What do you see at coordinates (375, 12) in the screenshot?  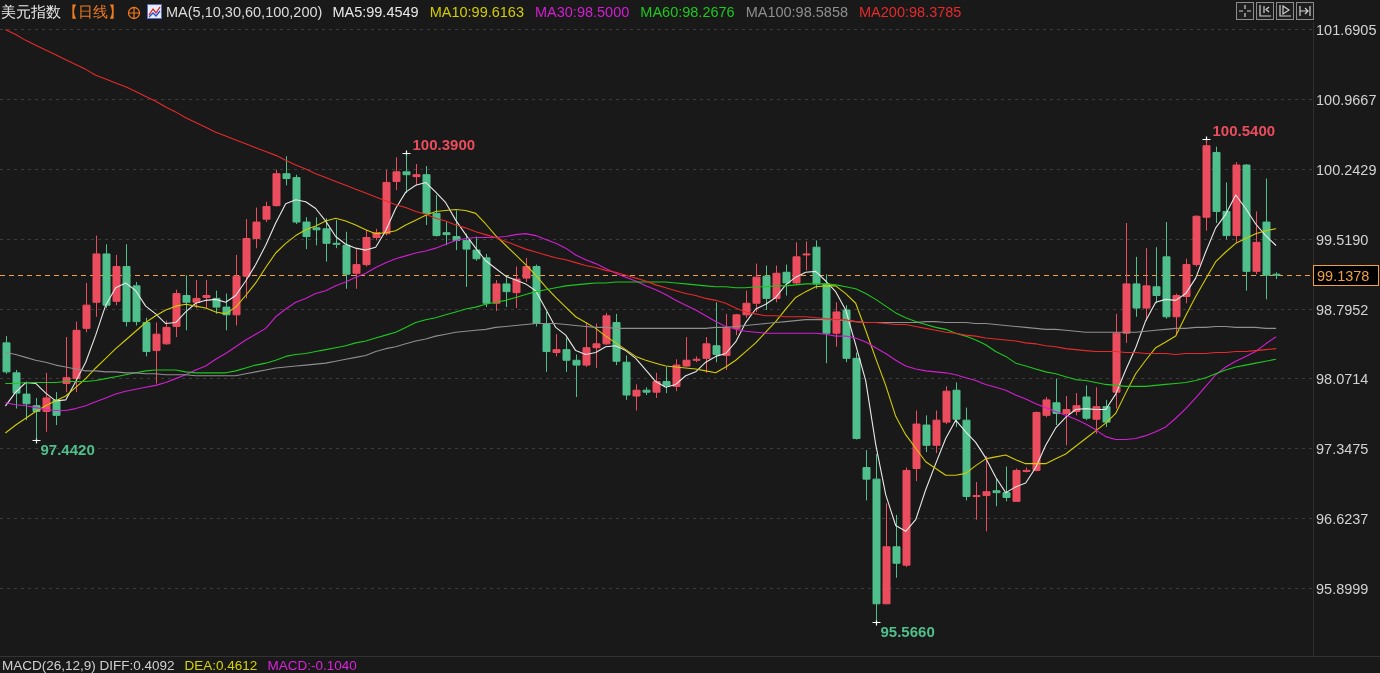 I see `text: MA5:99.4549` at bounding box center [375, 12].